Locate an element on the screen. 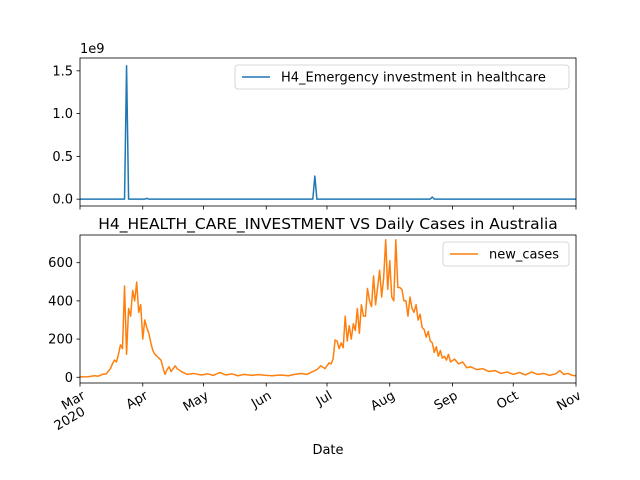 The height and width of the screenshot is (480, 640). x-tick-label: Jul is located at coordinates (324, 398).